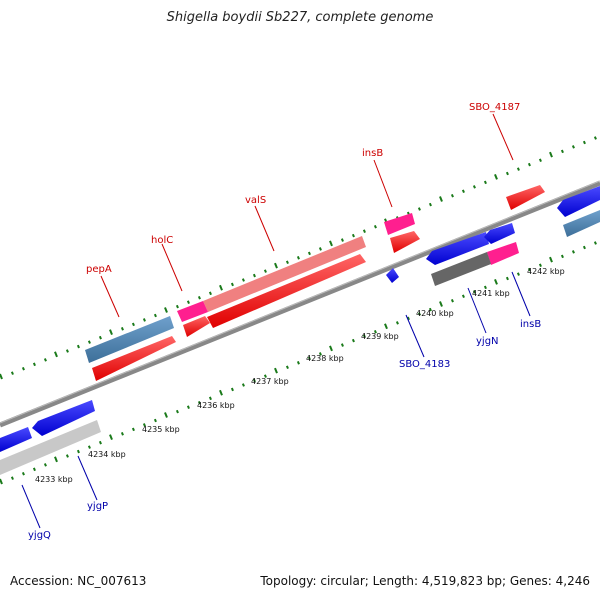 Image resolution: width=600 pixels, height=600 pixels. Describe the element at coordinates (487, 341) in the screenshot. I see `label-yjgN: yjgN` at that location.